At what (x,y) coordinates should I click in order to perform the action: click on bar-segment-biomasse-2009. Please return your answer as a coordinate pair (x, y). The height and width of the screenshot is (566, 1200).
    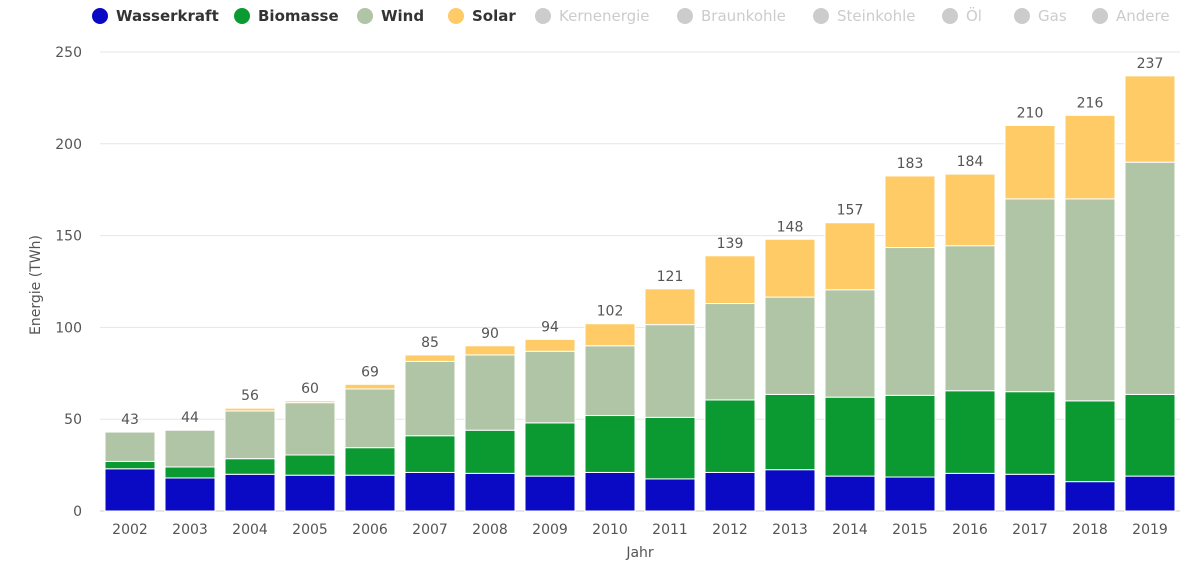
    Looking at the image, I should click on (550, 449).